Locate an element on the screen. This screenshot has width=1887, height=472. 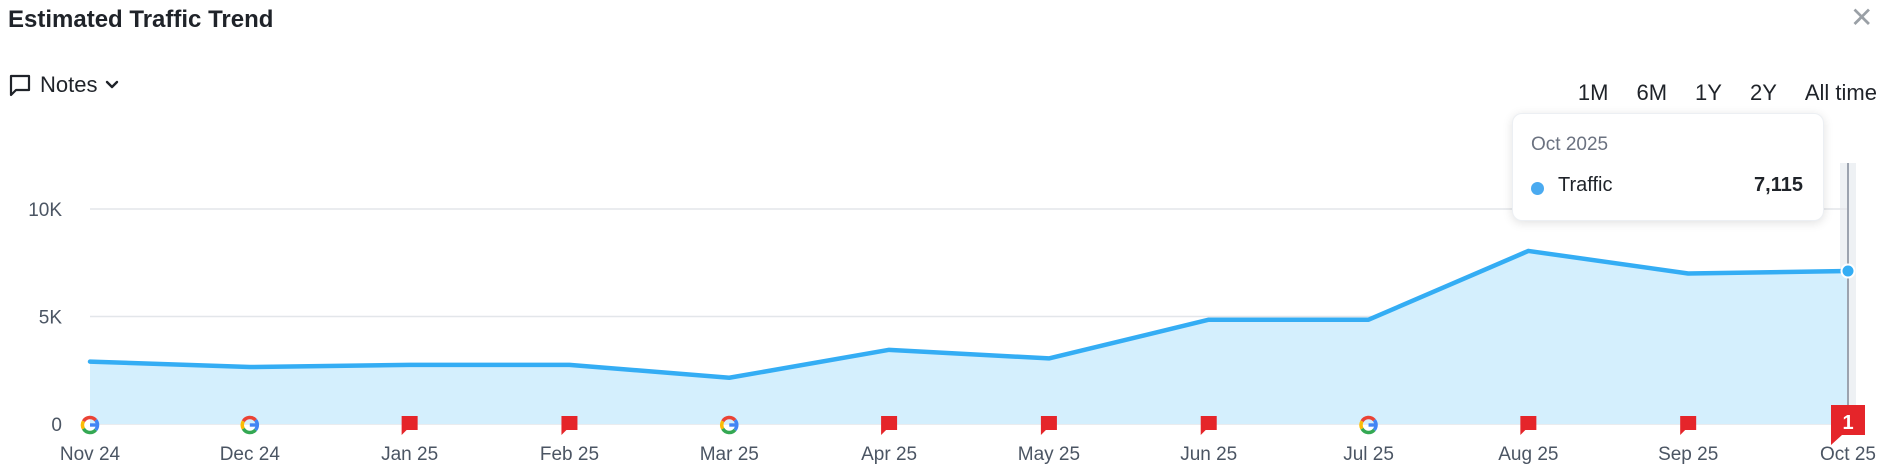
x-tick-label: Feb 25 is located at coordinates (569, 454).